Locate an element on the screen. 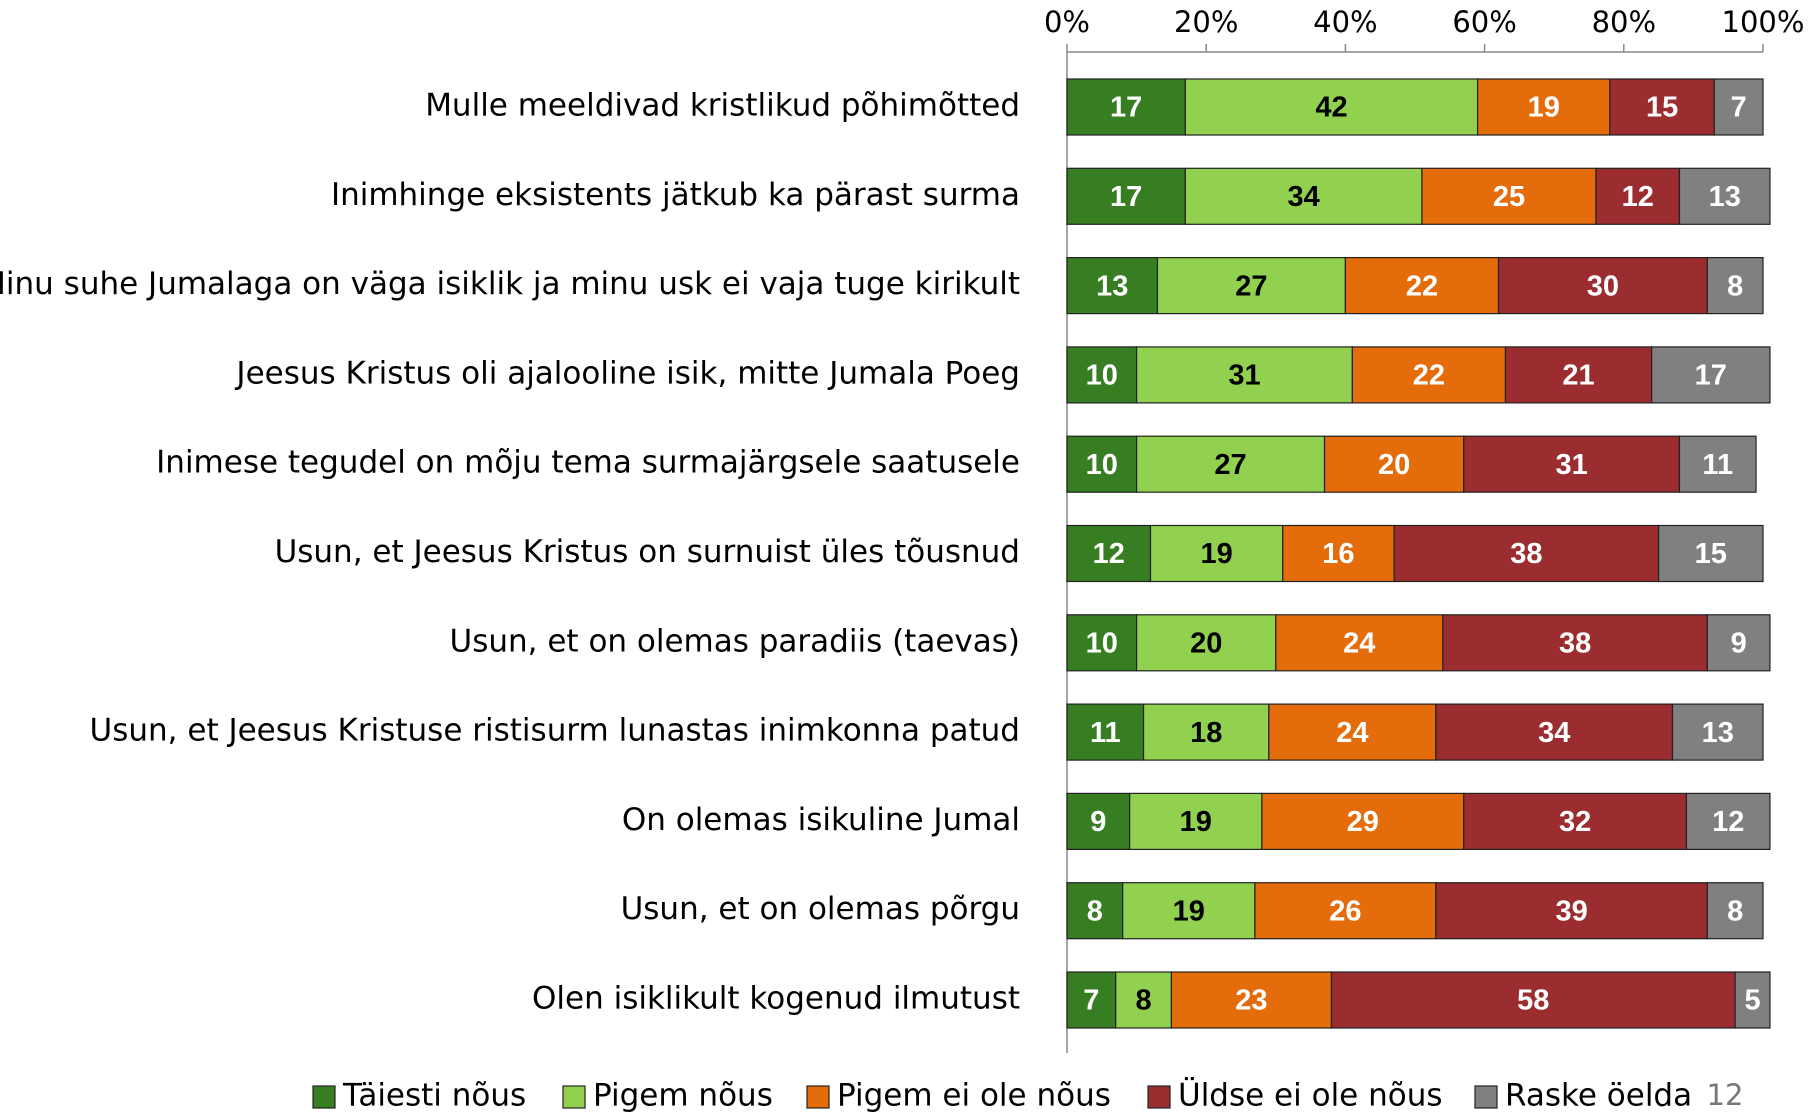  value-label: 9 is located at coordinates (1739, 643).